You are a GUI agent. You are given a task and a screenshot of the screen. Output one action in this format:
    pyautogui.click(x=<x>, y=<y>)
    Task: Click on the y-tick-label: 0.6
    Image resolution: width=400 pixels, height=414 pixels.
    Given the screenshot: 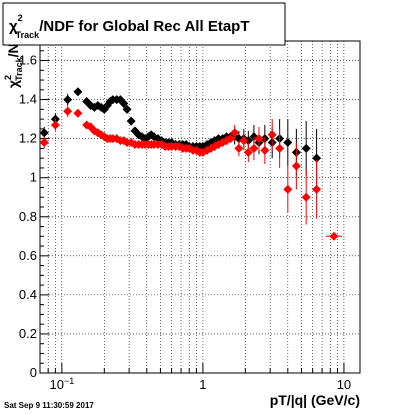 What is the action you would take?
    pyautogui.click(x=28, y=255)
    